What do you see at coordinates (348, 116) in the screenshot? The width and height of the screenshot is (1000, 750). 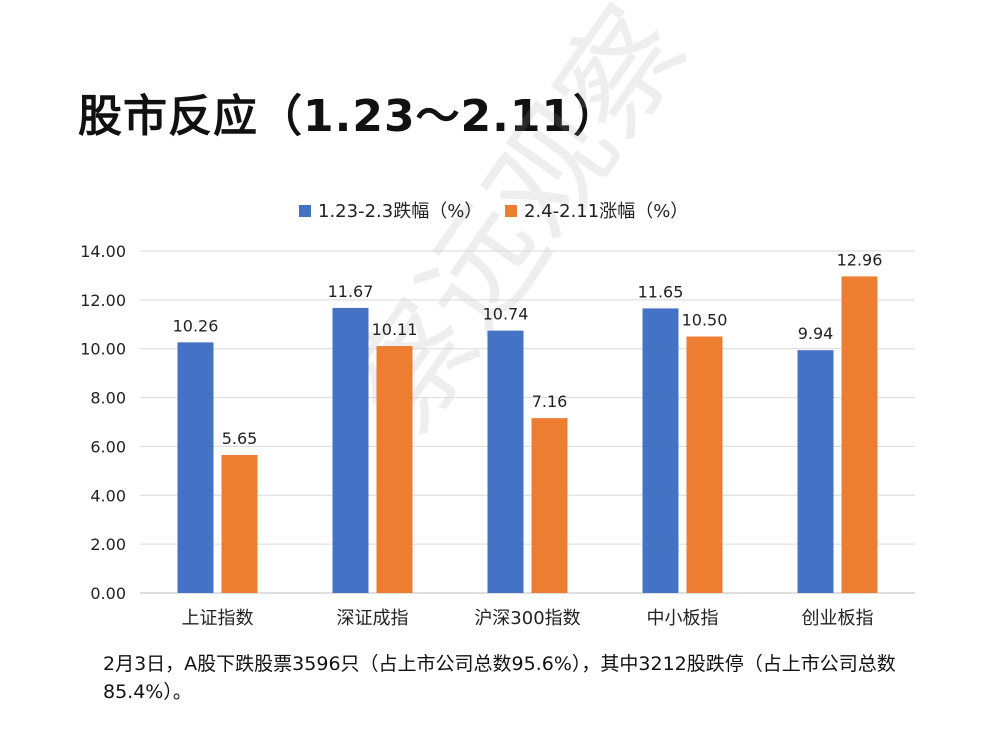 I see `page-title: 股市反应（1.23～2.11）` at bounding box center [348, 116].